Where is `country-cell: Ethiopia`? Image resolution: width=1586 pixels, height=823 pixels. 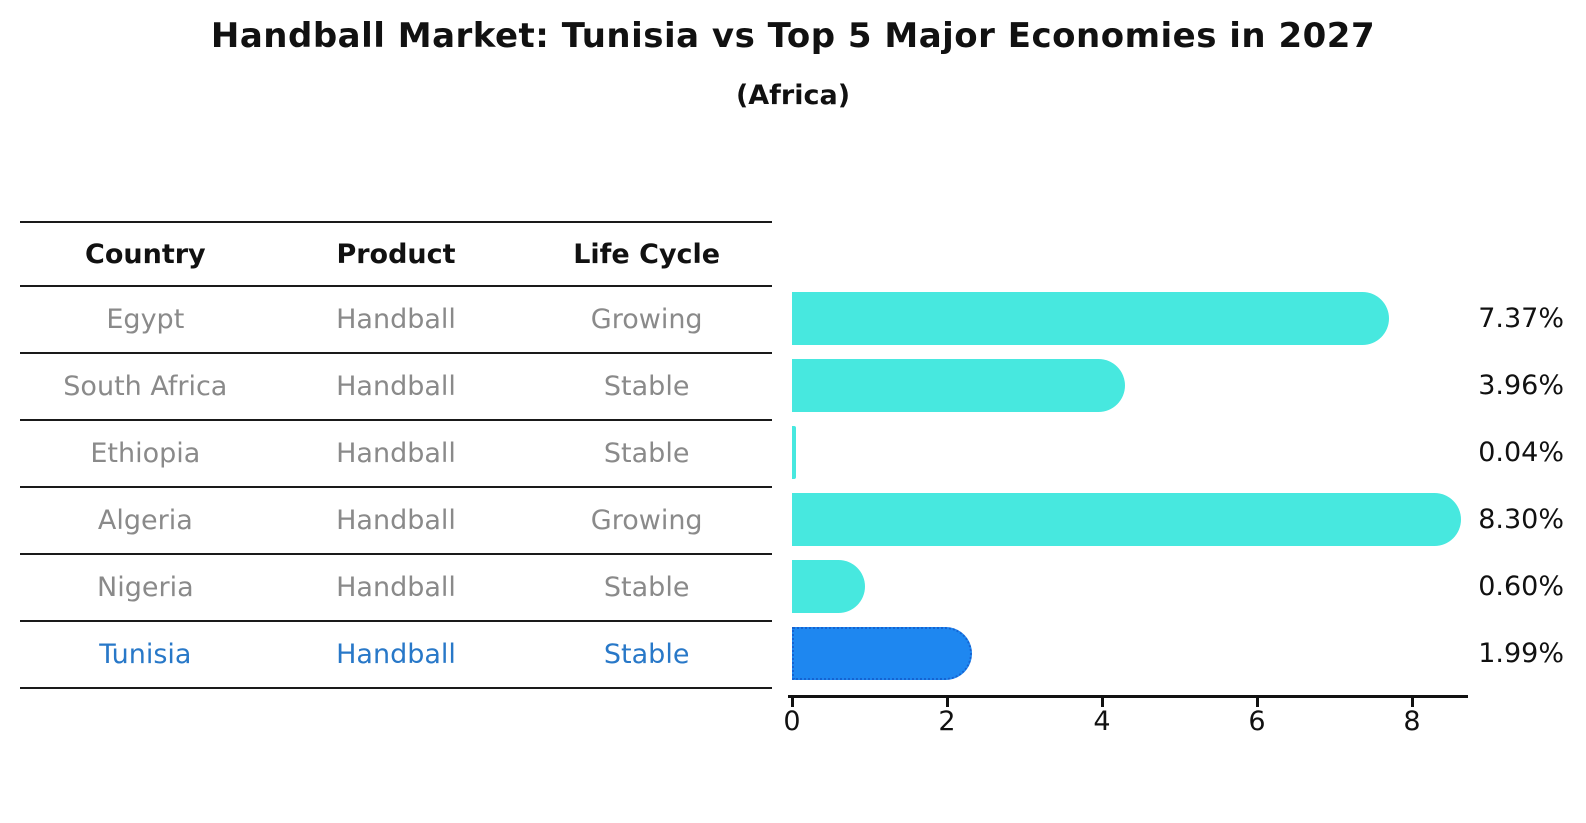
country-cell: Ethiopia is located at coordinates (145, 453).